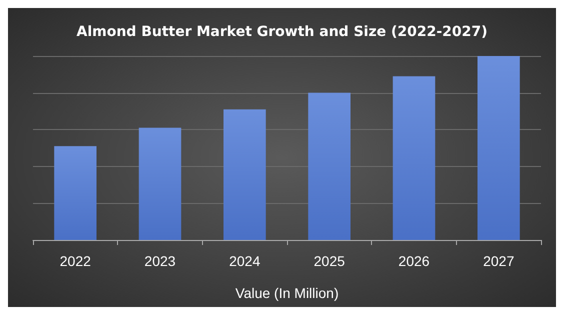  Describe the element at coordinates (160, 261) in the screenshot. I see `x-tick-label: 2023` at that location.